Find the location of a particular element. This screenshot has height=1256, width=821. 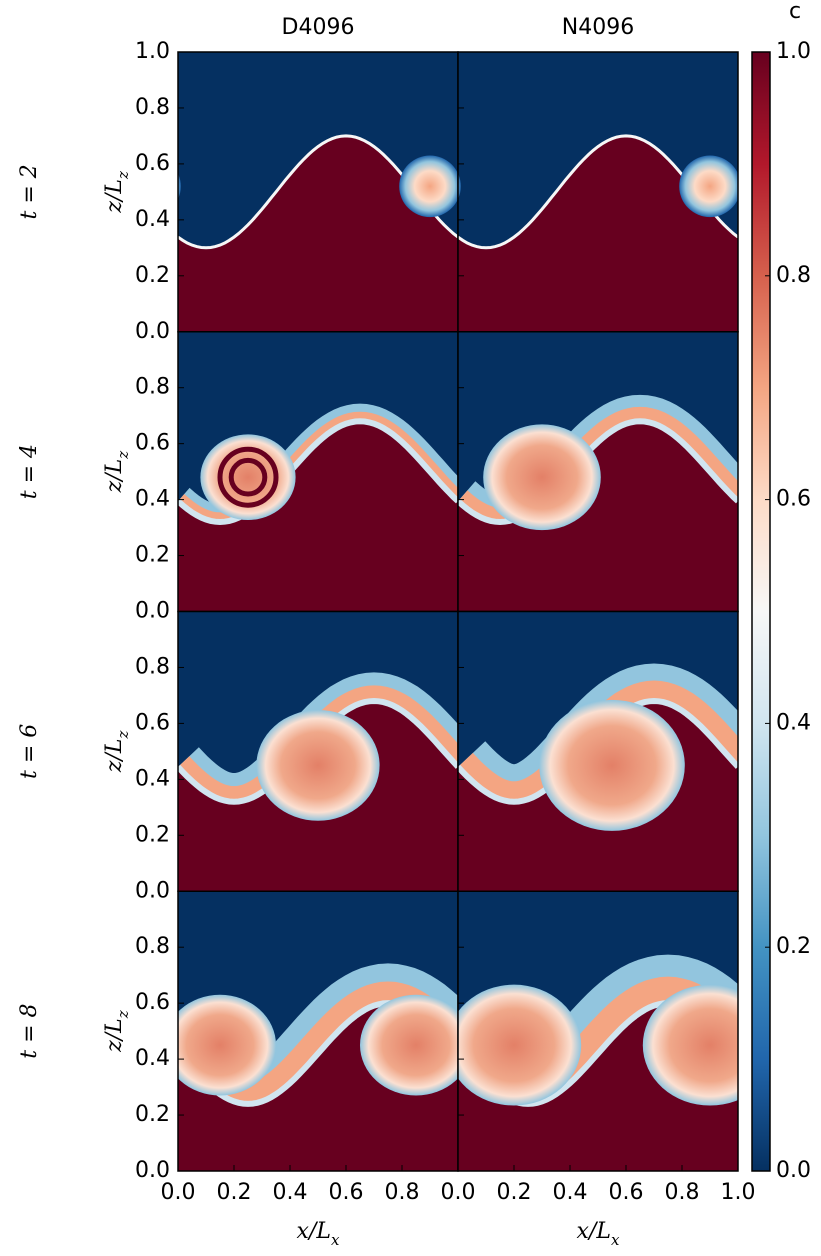

colorbar-tick-label: 0.8 is located at coordinates (793, 275).